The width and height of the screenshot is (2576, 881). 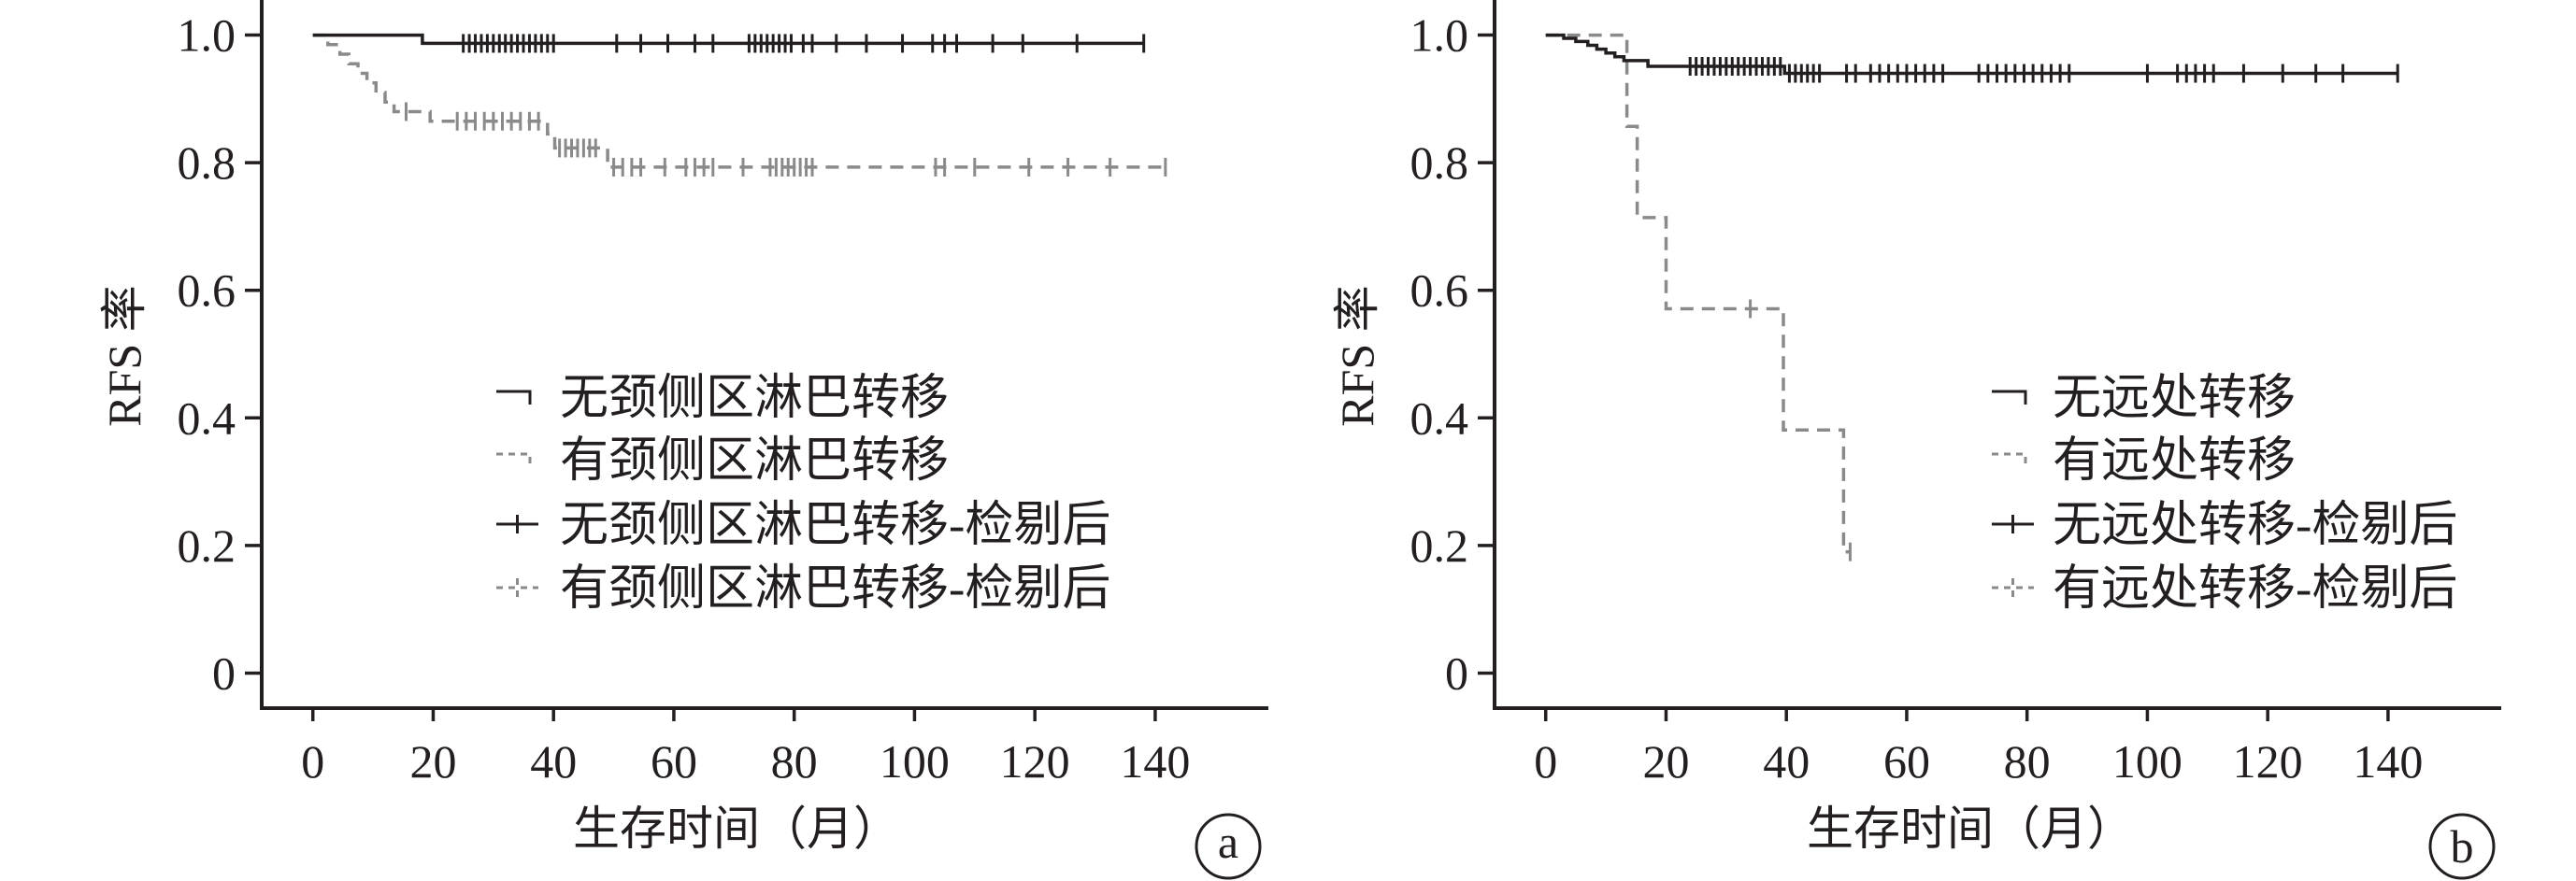 What do you see at coordinates (2255, 525) in the screenshot?
I see `legend-label: 无远处转移-检剔后` at bounding box center [2255, 525].